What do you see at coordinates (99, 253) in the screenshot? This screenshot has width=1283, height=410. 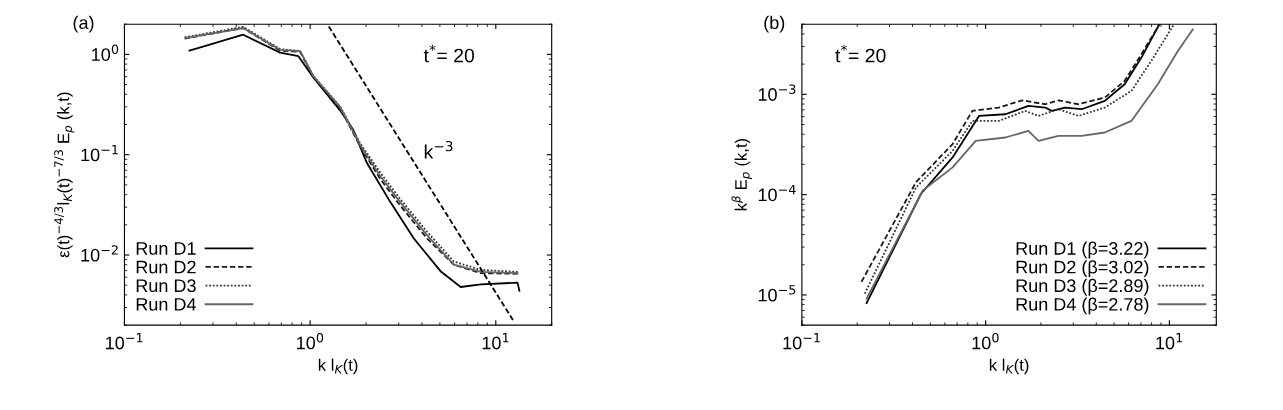 I see `y-tick-label: 10$^{−2}$` at bounding box center [99, 253].